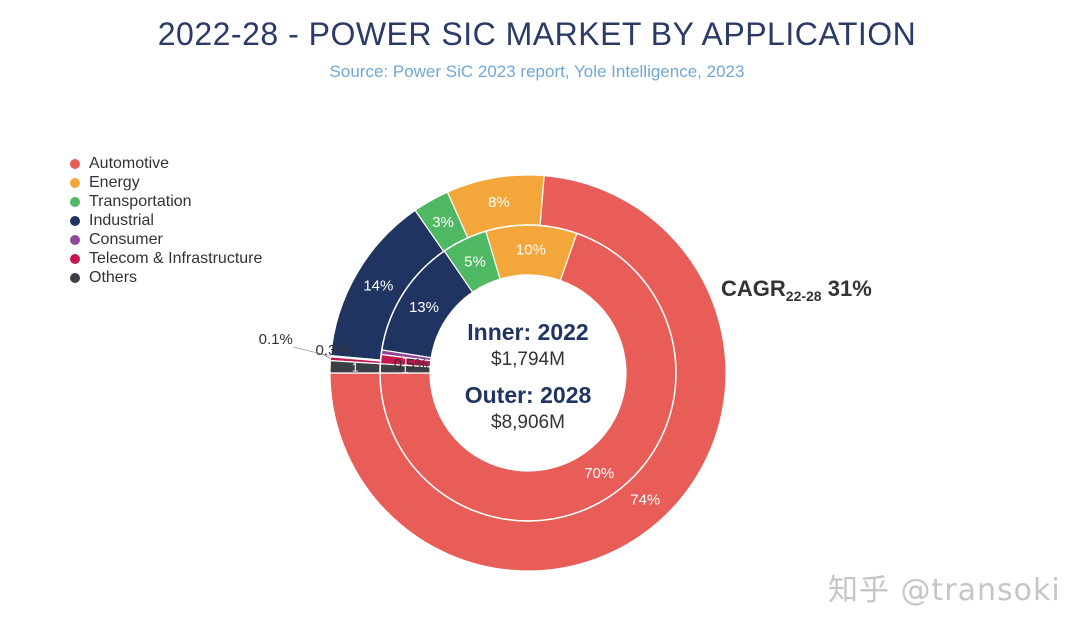 This screenshot has height=629, width=1080. Describe the element at coordinates (75, 163) in the screenshot. I see `legend-swatch-automotive` at that location.